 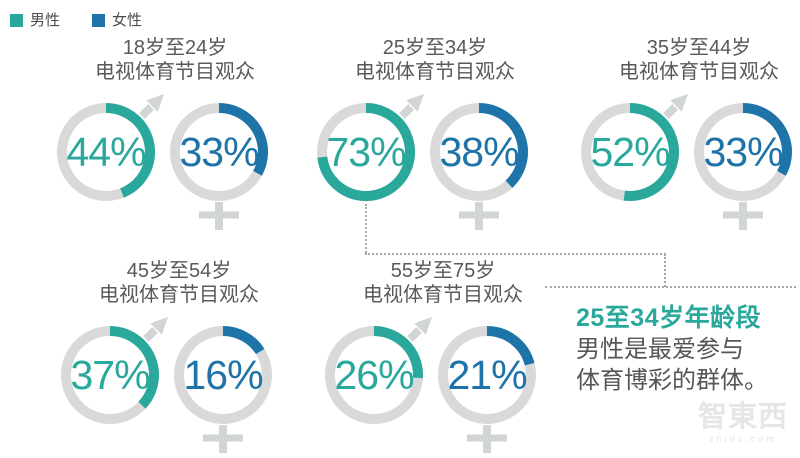 I want to click on donut-pair: 44% 33%, so click(x=165, y=156).